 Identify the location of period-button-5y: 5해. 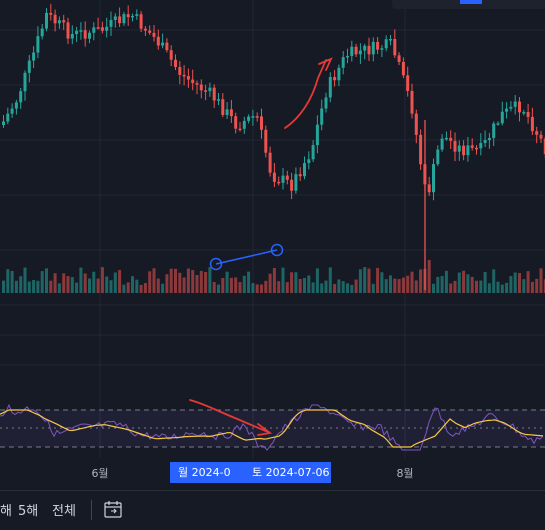
(28, 511).